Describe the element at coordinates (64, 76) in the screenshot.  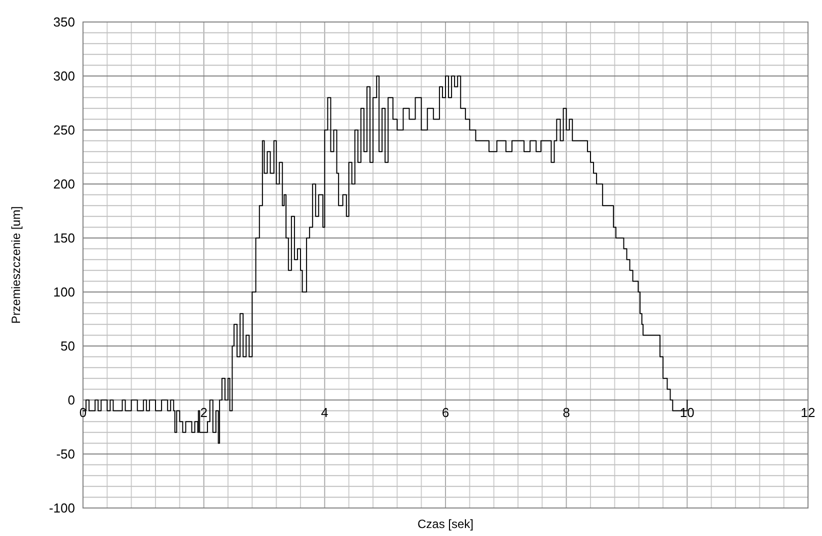
I see `y-tick-label: 300` at that location.